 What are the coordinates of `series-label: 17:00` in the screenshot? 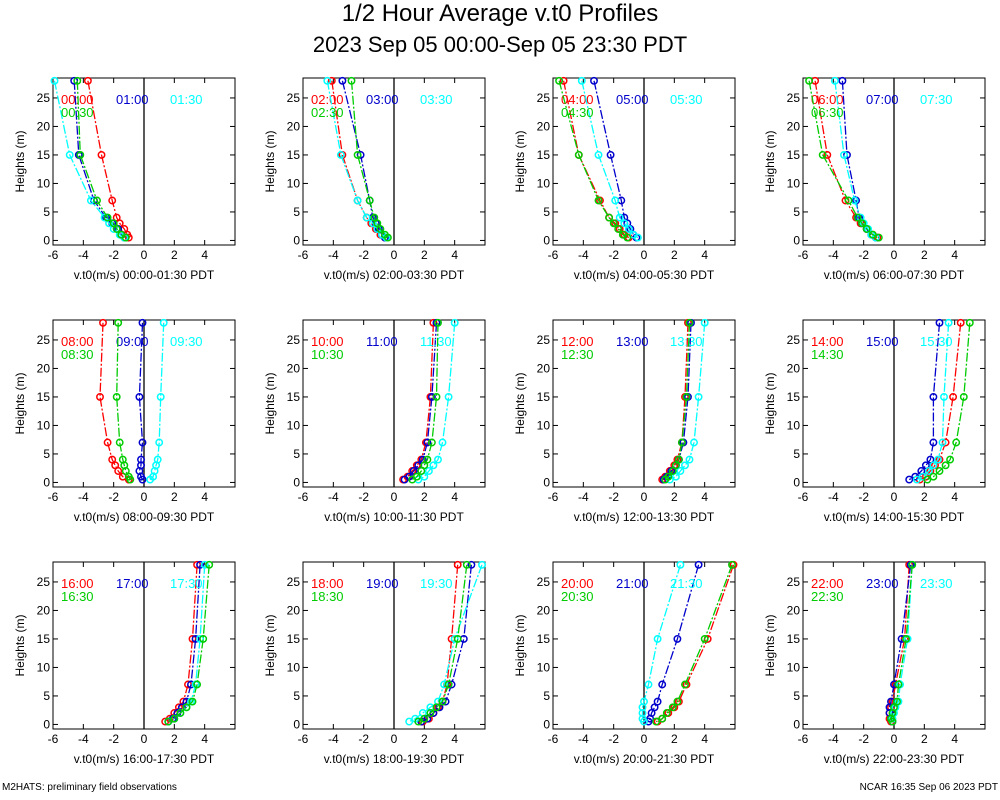 It's located at (132, 583).